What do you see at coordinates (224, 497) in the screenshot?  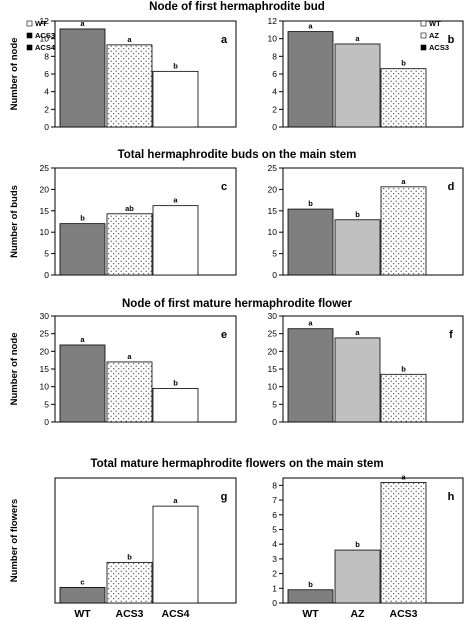 I see `panel-letter: g` at bounding box center [224, 497].